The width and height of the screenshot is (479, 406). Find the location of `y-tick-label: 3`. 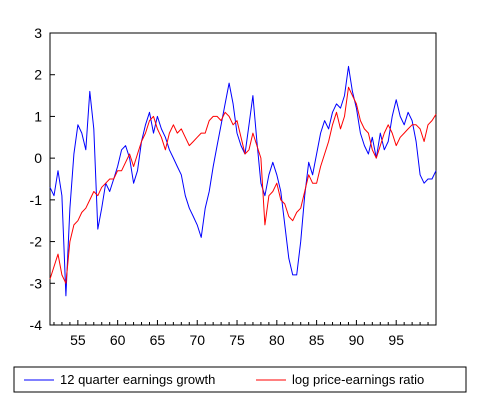

y-tick-label: 3 is located at coordinates (38, 33).